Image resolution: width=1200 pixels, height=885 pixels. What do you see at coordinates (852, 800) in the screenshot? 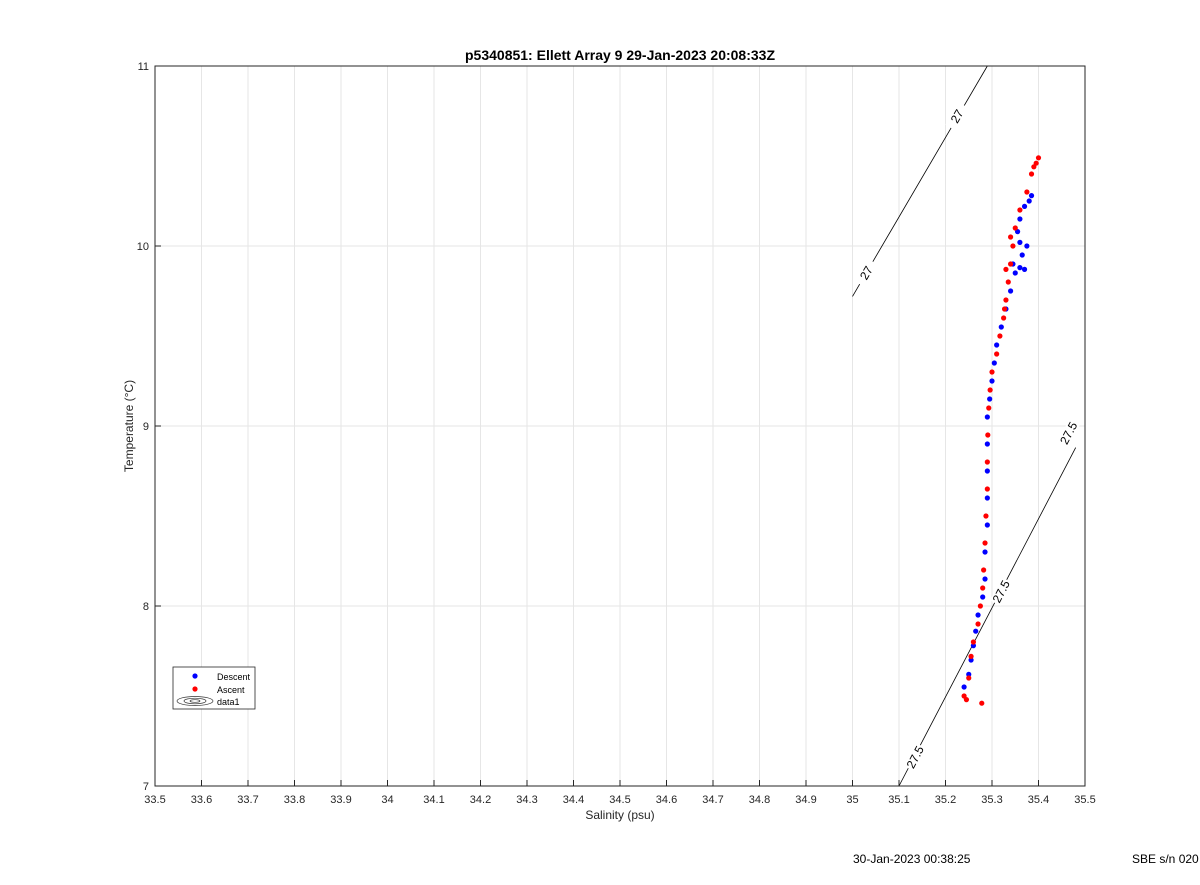
I see `x-tick-label: 35` at bounding box center [852, 800].